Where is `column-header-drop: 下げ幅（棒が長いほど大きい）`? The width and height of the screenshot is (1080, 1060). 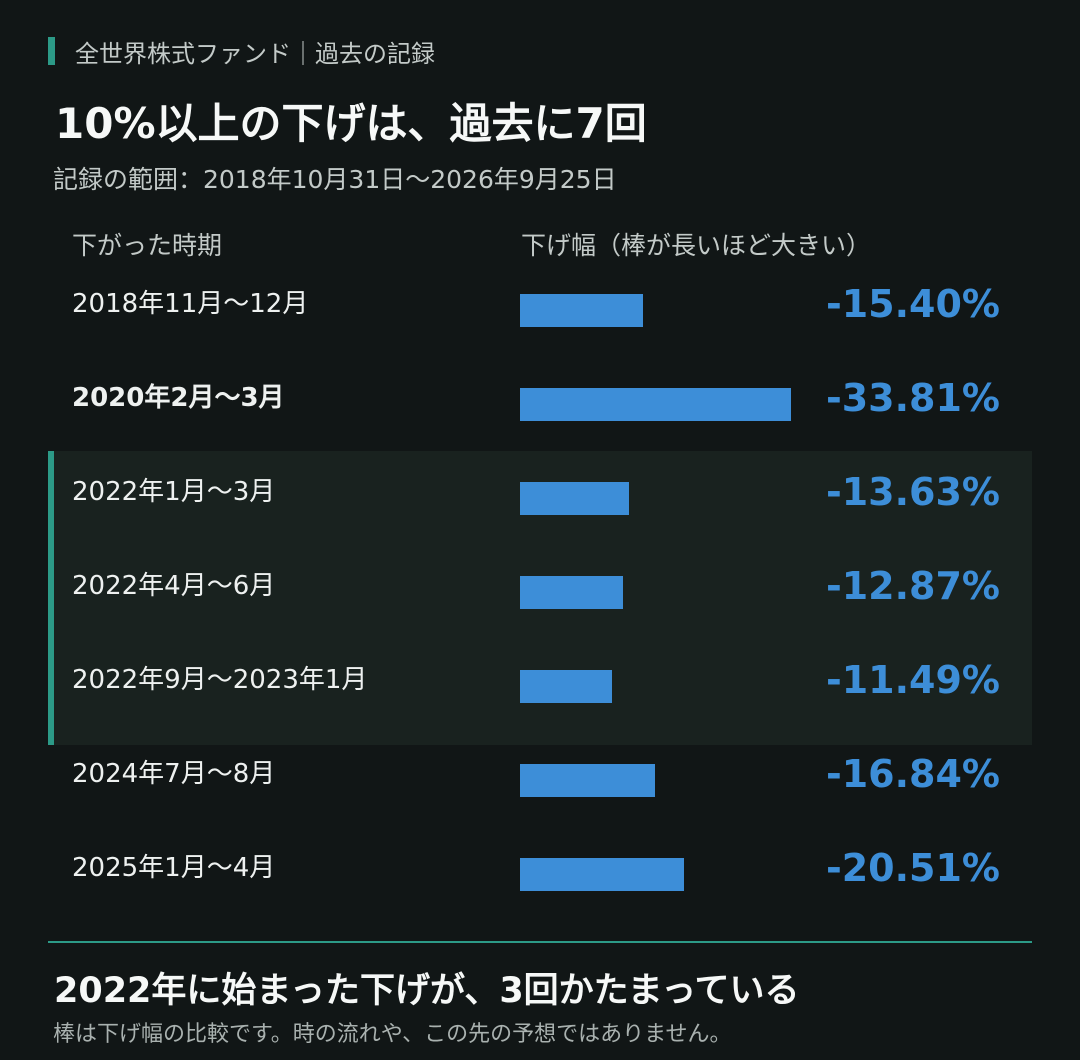 column-header-drop: 下げ幅（棒が長いほど大きい） is located at coordinates (696, 245).